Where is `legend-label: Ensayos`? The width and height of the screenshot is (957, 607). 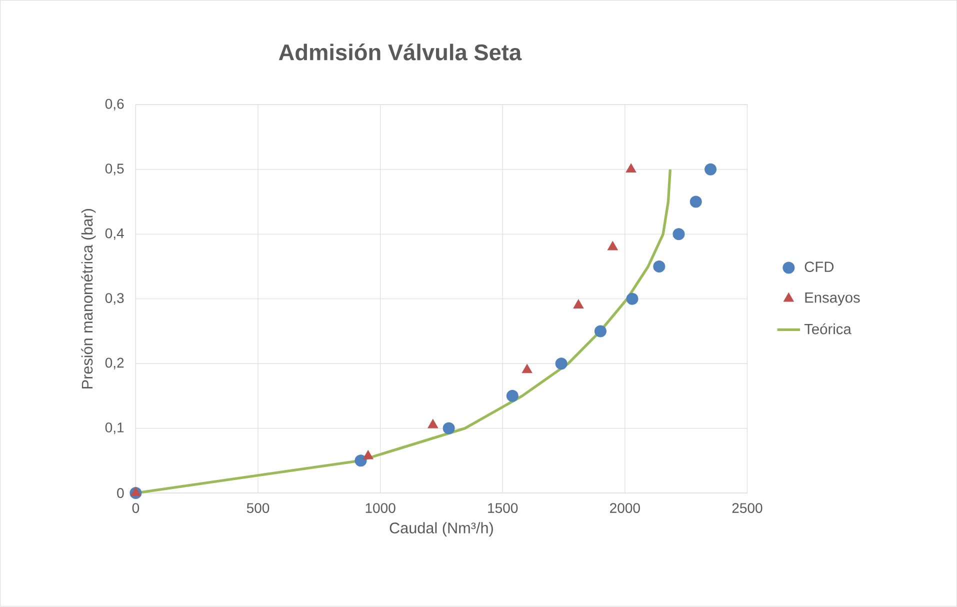 legend-label: Ensayos is located at coordinates (832, 299).